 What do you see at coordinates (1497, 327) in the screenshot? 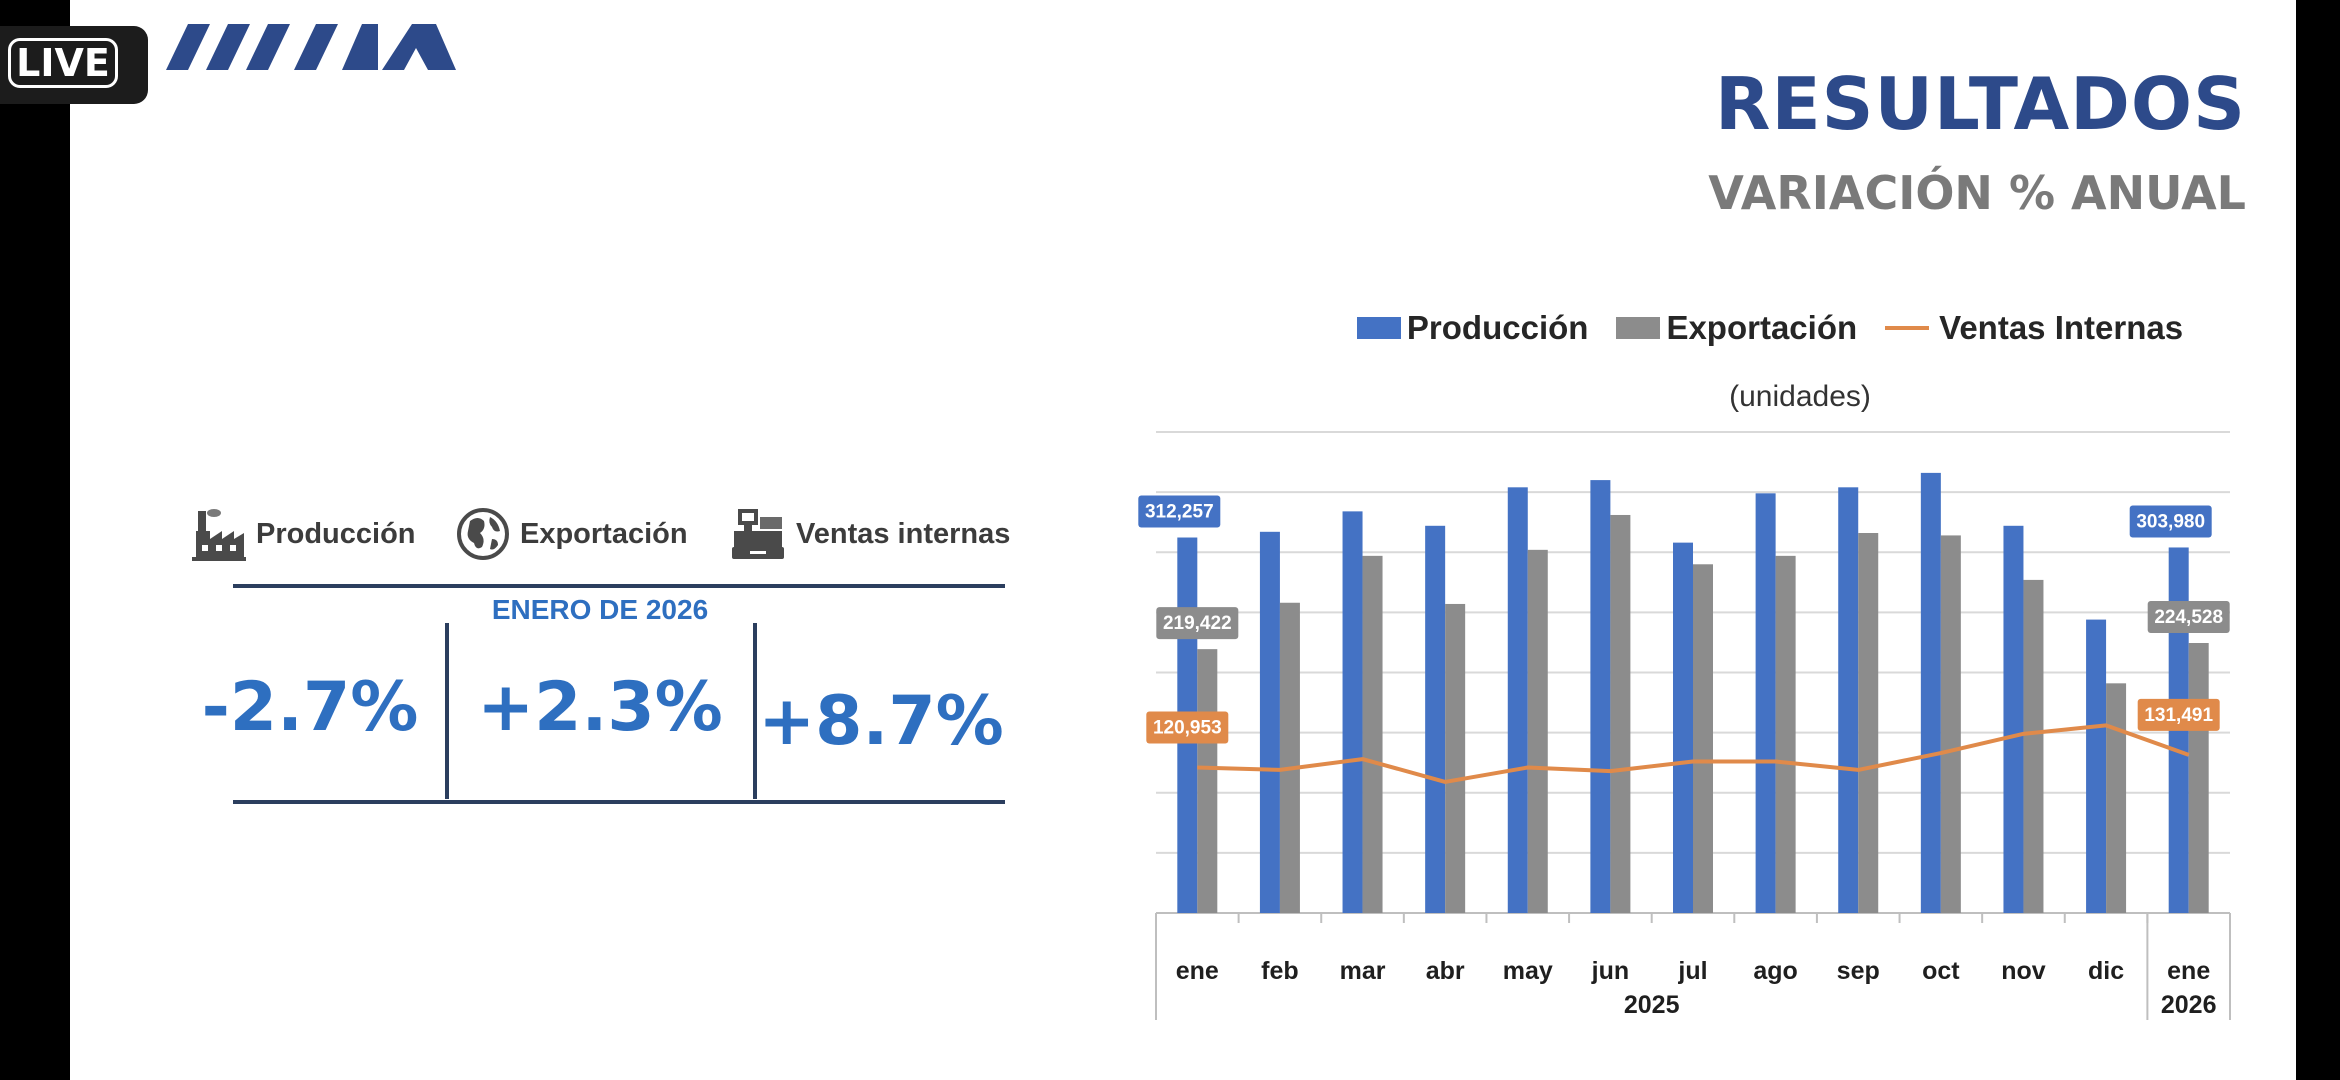
I see `legend-label: Producción` at bounding box center [1497, 327].